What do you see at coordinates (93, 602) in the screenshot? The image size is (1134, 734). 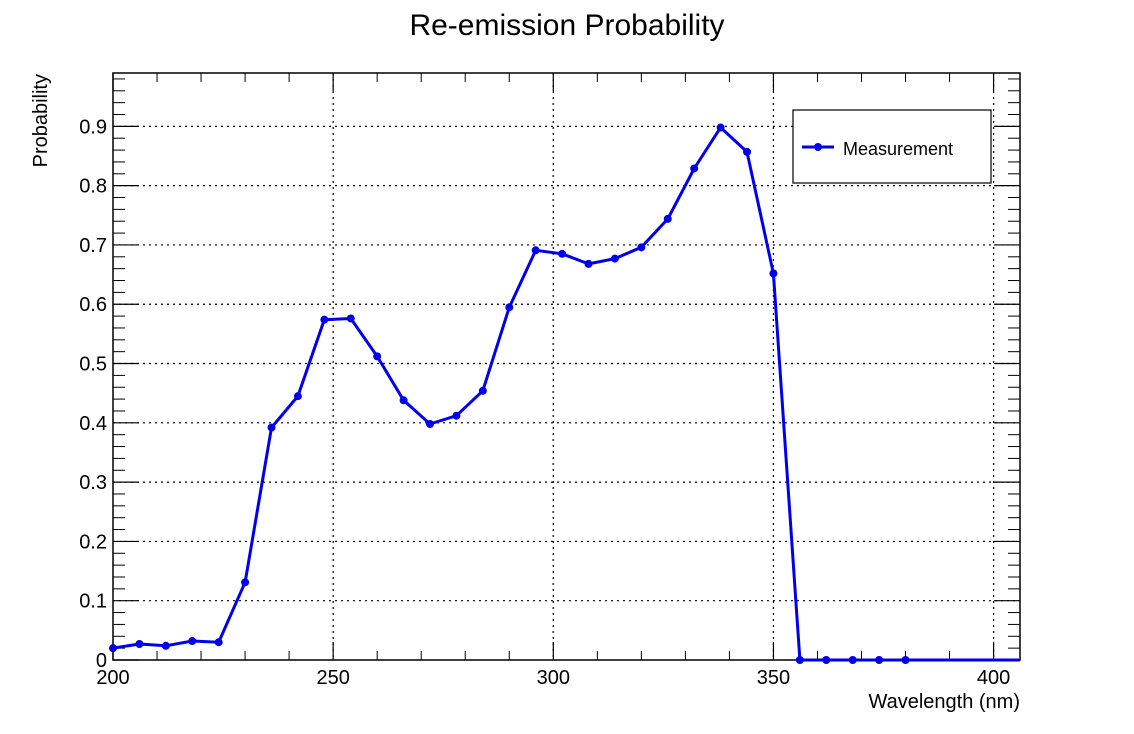 I see `y-tick-label: 0.1` at bounding box center [93, 602].